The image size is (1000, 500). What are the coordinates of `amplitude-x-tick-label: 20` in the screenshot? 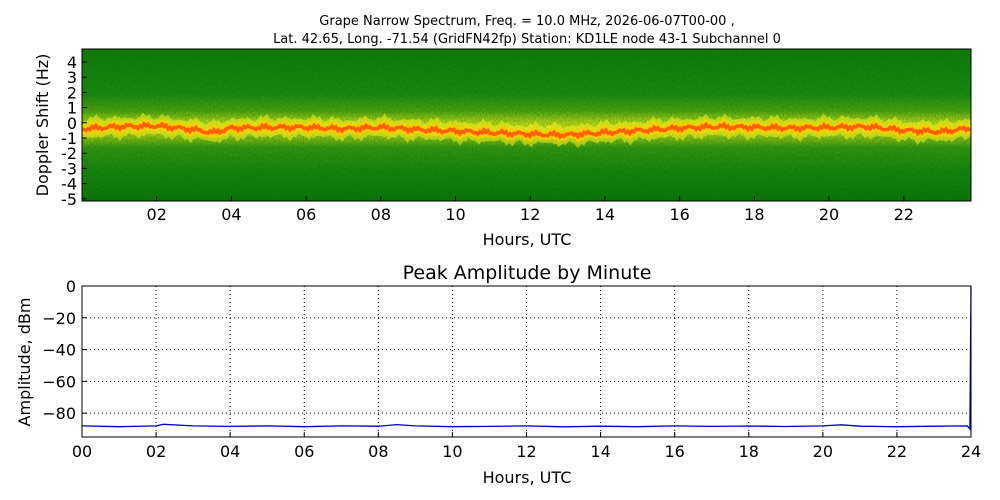 It's located at (823, 451).